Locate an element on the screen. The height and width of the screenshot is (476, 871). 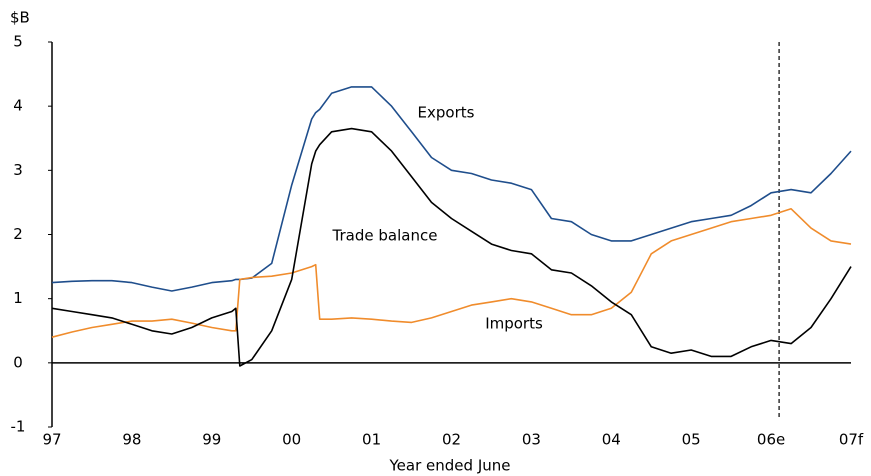
x-tick-label: 05 is located at coordinates (691, 440).